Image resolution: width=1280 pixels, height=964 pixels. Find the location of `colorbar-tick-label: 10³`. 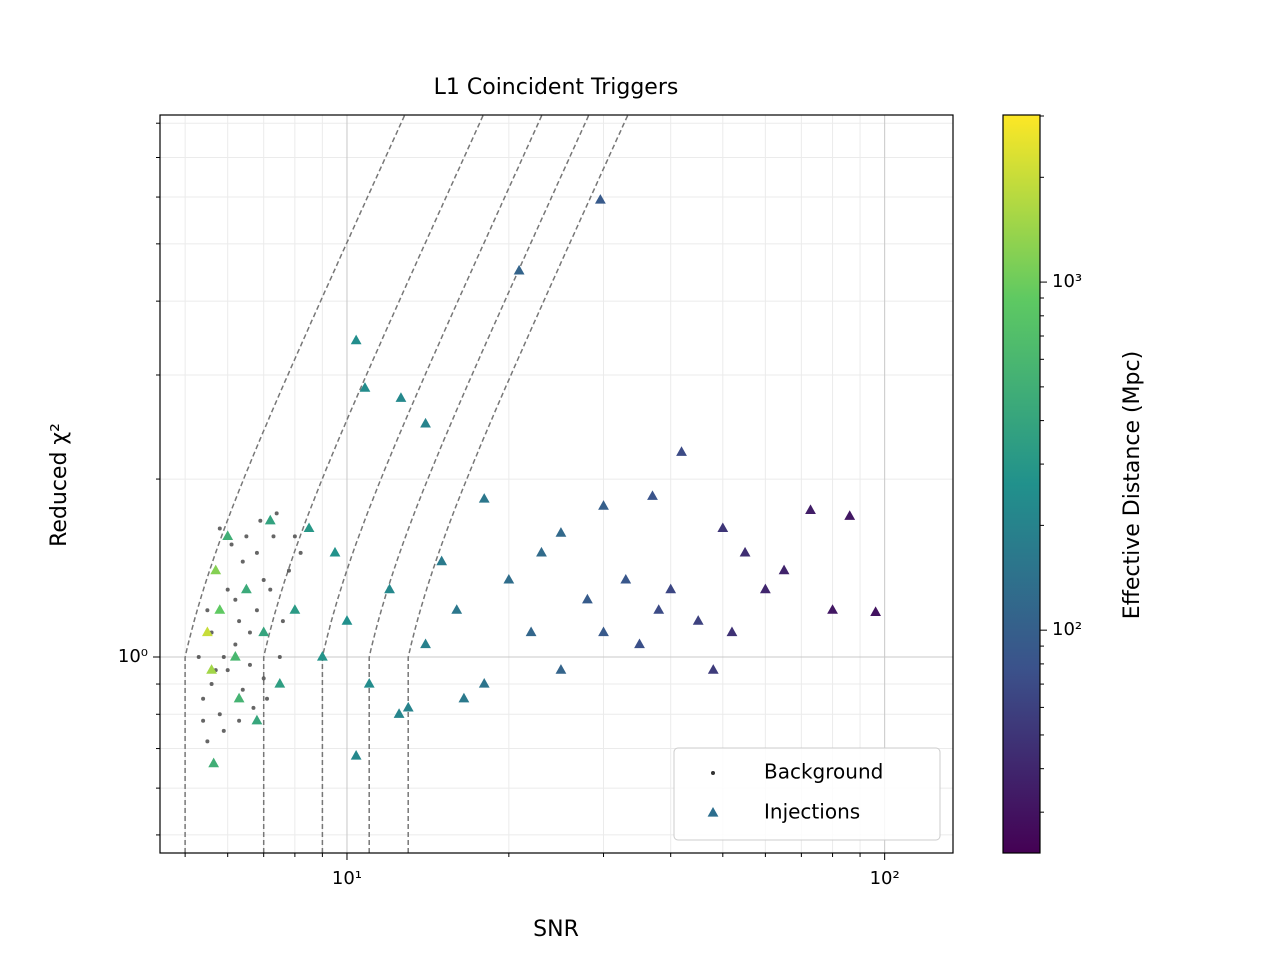

colorbar-tick-label: 10³ is located at coordinates (1067, 281).